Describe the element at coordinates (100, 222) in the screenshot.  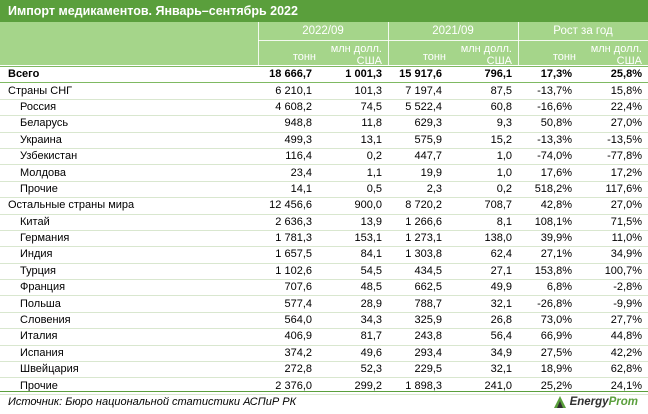
I see `row-label: Китай` at that location.